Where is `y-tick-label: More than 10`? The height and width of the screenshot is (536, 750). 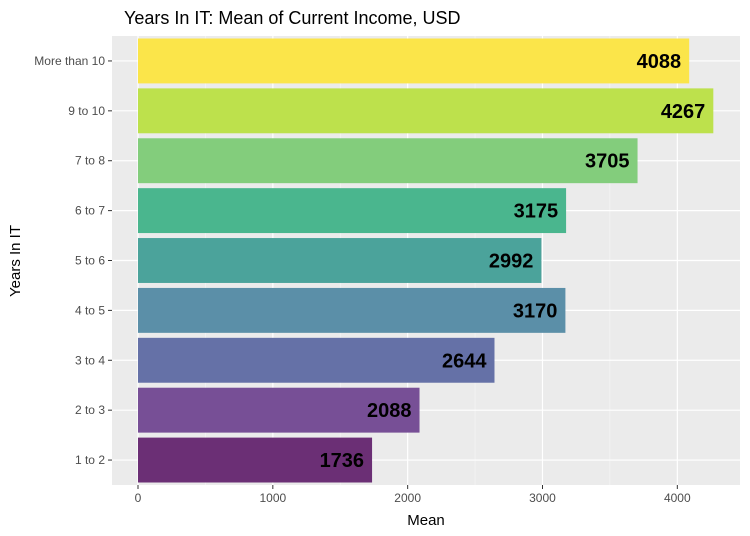 y-tick-label: More than 10 is located at coordinates (69, 61).